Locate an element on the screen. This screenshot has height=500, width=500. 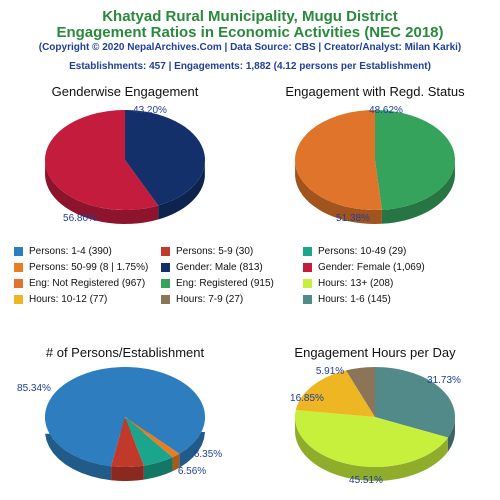
pie3-value-label: 6.35% is located at coordinates (208, 454).